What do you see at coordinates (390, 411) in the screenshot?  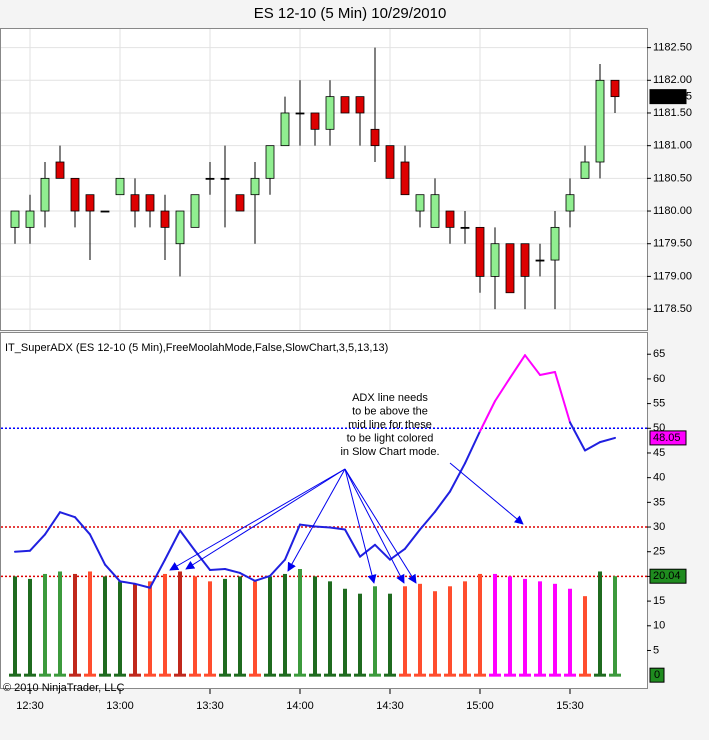 I see `annotation-line: to be above the` at bounding box center [390, 411].